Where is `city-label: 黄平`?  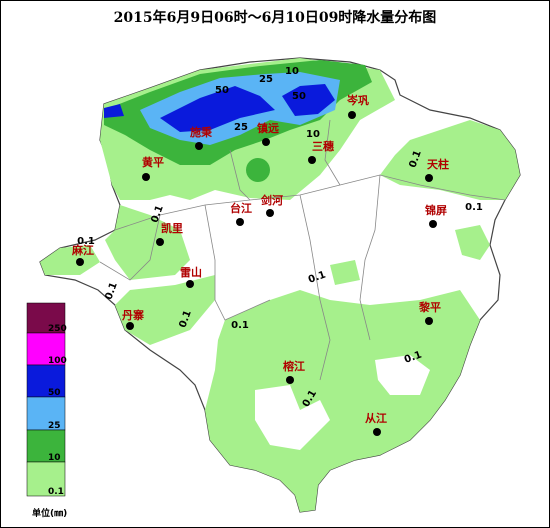 city-label: 黄平 is located at coordinates (153, 162).